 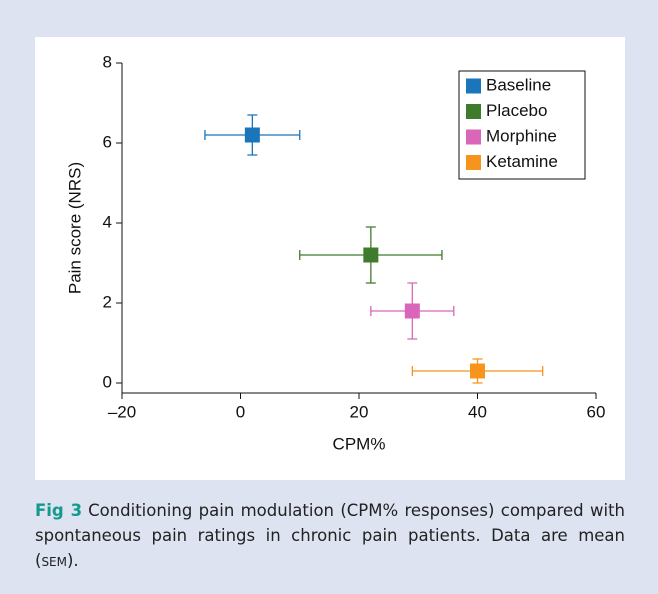 I want to click on y-tick-label: 0, so click(x=107, y=381).